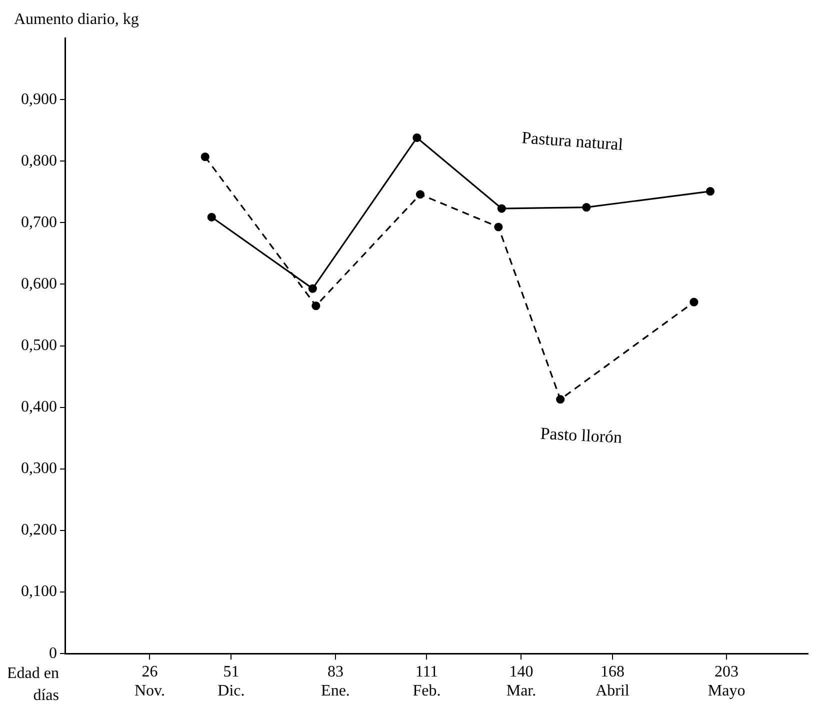  What do you see at coordinates (39, 407) in the screenshot?
I see `y-tick-label: 0,400` at bounding box center [39, 407].